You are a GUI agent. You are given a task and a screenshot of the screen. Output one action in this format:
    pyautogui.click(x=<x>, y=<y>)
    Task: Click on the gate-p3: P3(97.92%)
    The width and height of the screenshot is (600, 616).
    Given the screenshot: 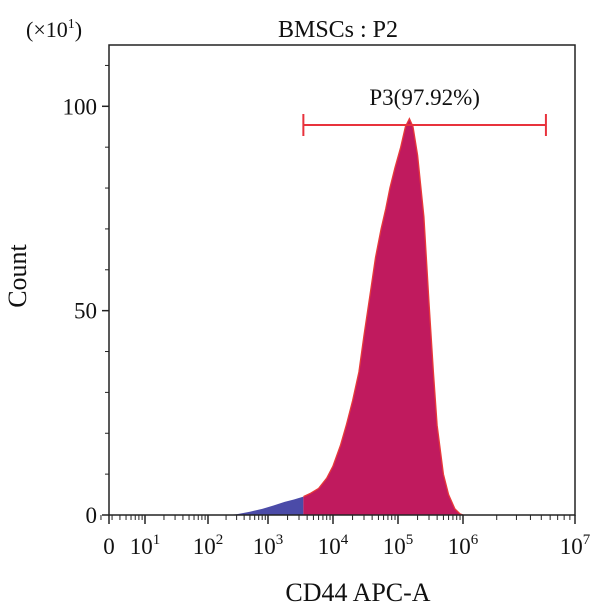 What is the action you would take?
    pyautogui.click(x=424, y=110)
    